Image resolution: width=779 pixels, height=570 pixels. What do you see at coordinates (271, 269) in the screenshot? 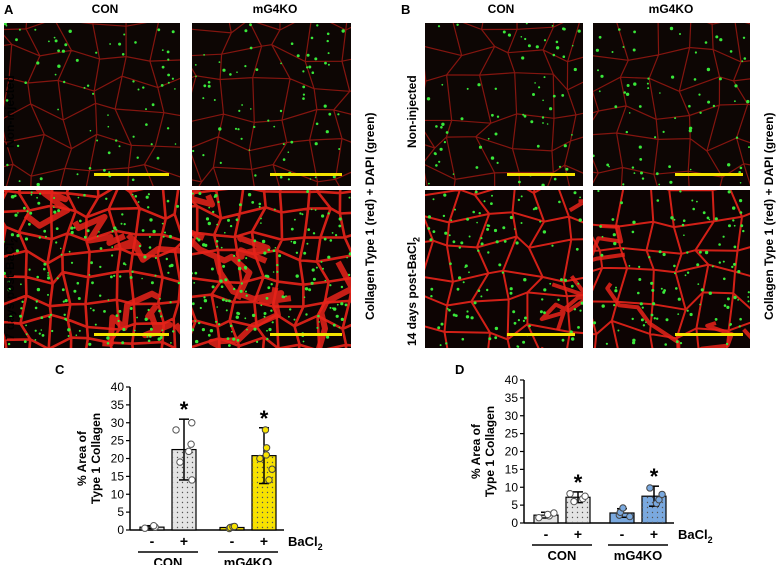
I see `micrograph-a-ko-7d` at bounding box center [271, 269].